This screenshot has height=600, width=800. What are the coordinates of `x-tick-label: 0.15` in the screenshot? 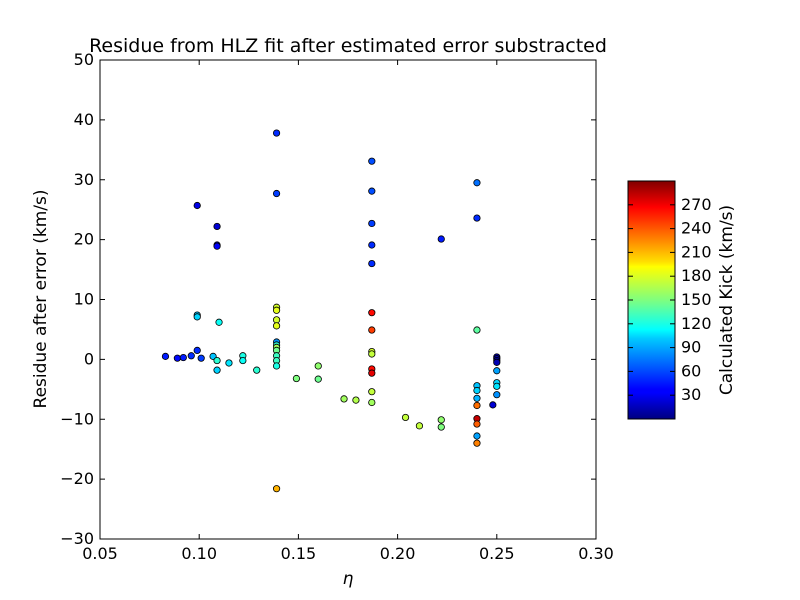 It's located at (299, 553).